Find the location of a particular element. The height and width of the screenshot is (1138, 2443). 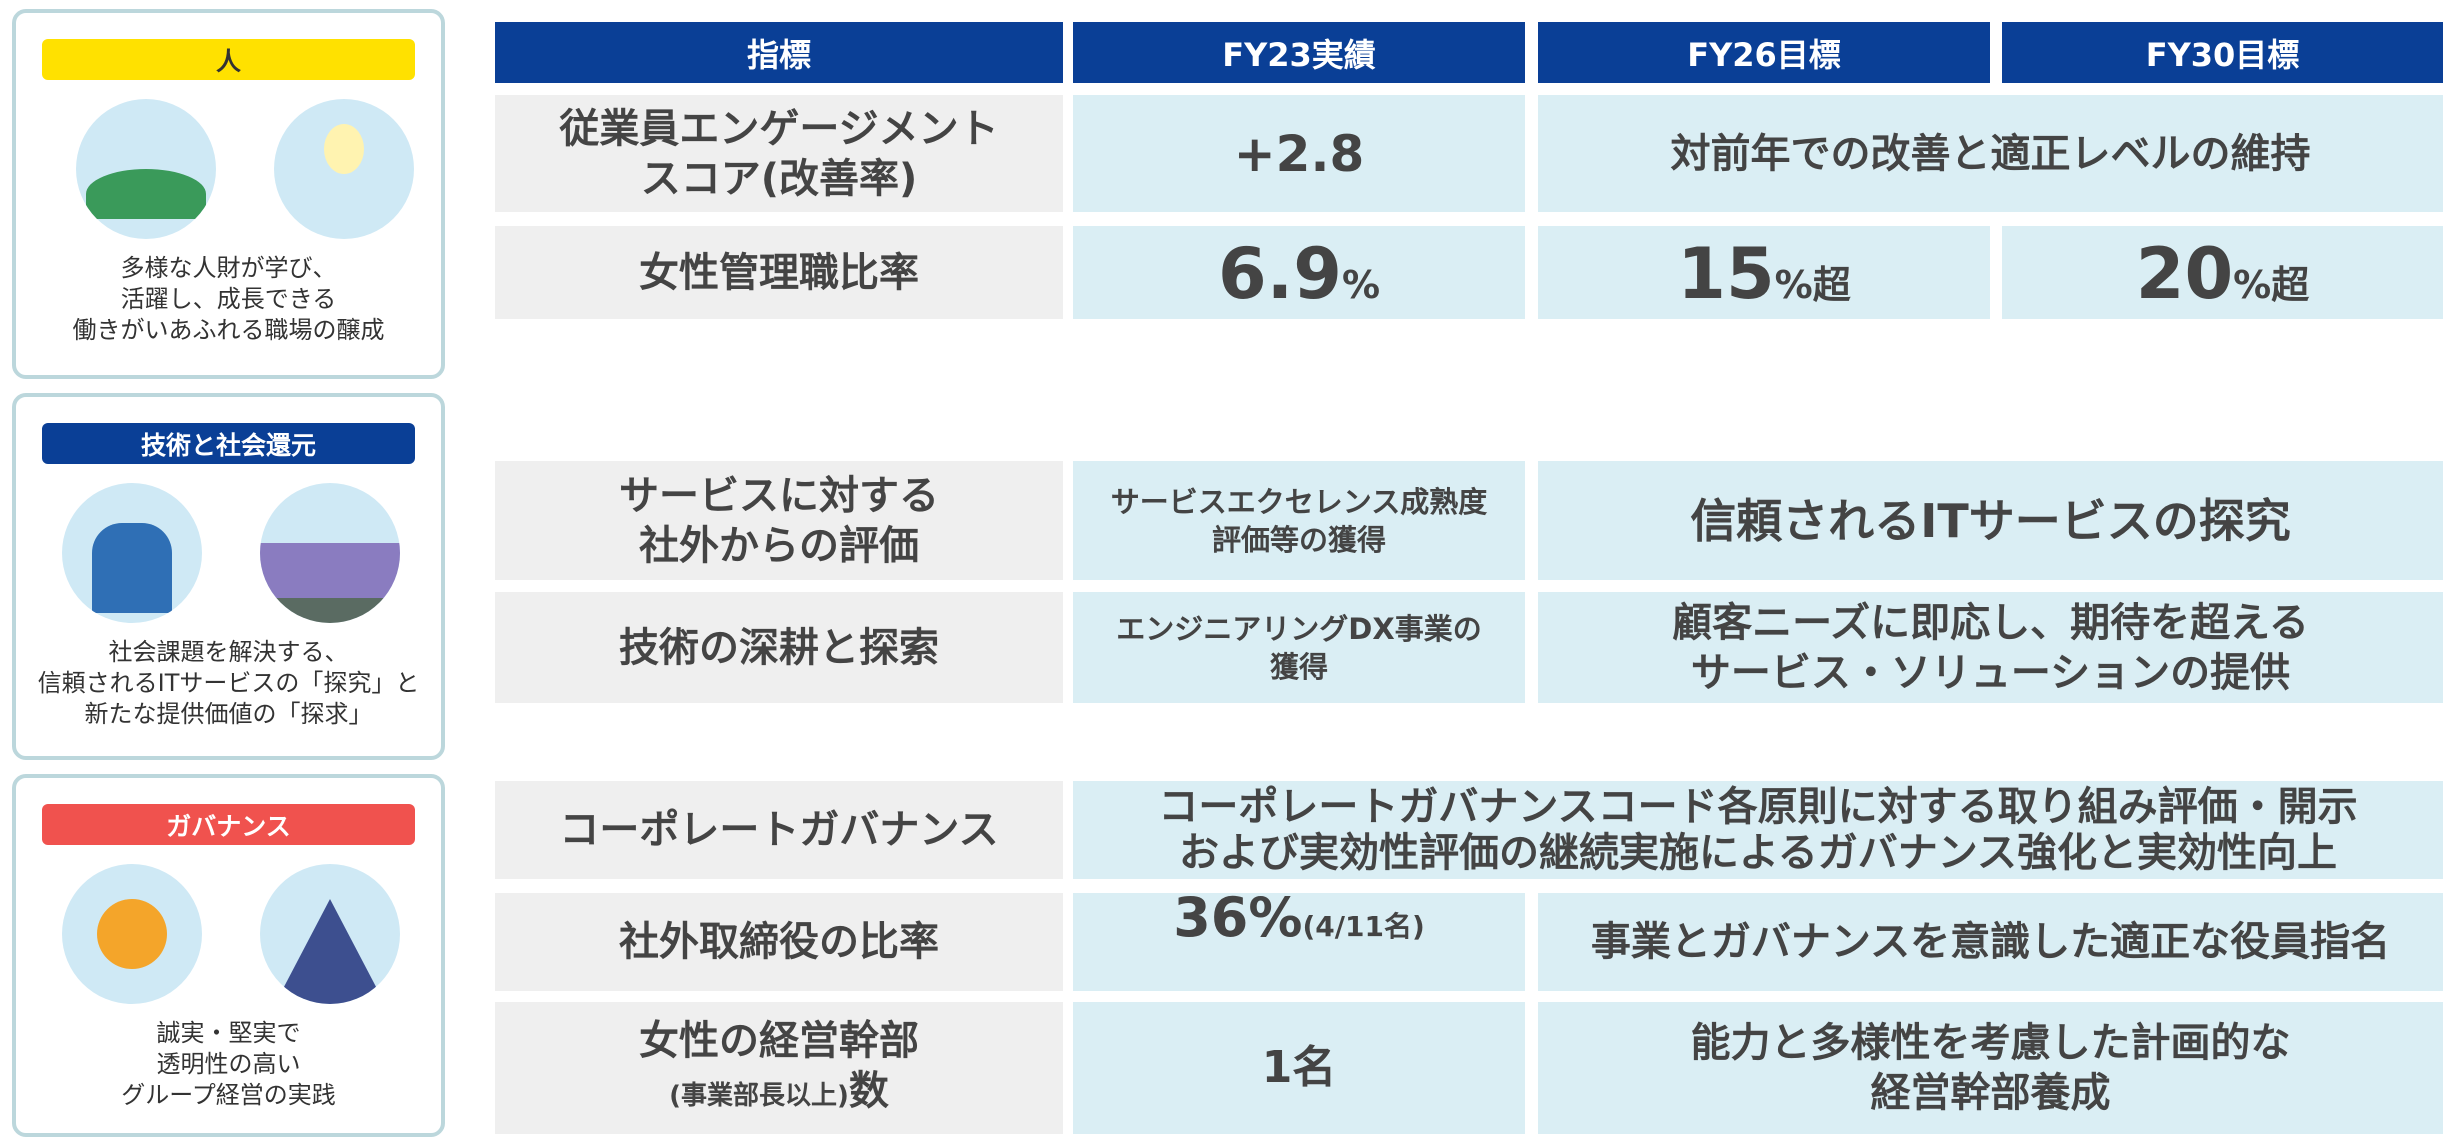

caption-line: 多様な人財が学び、 is located at coordinates (228, 268).